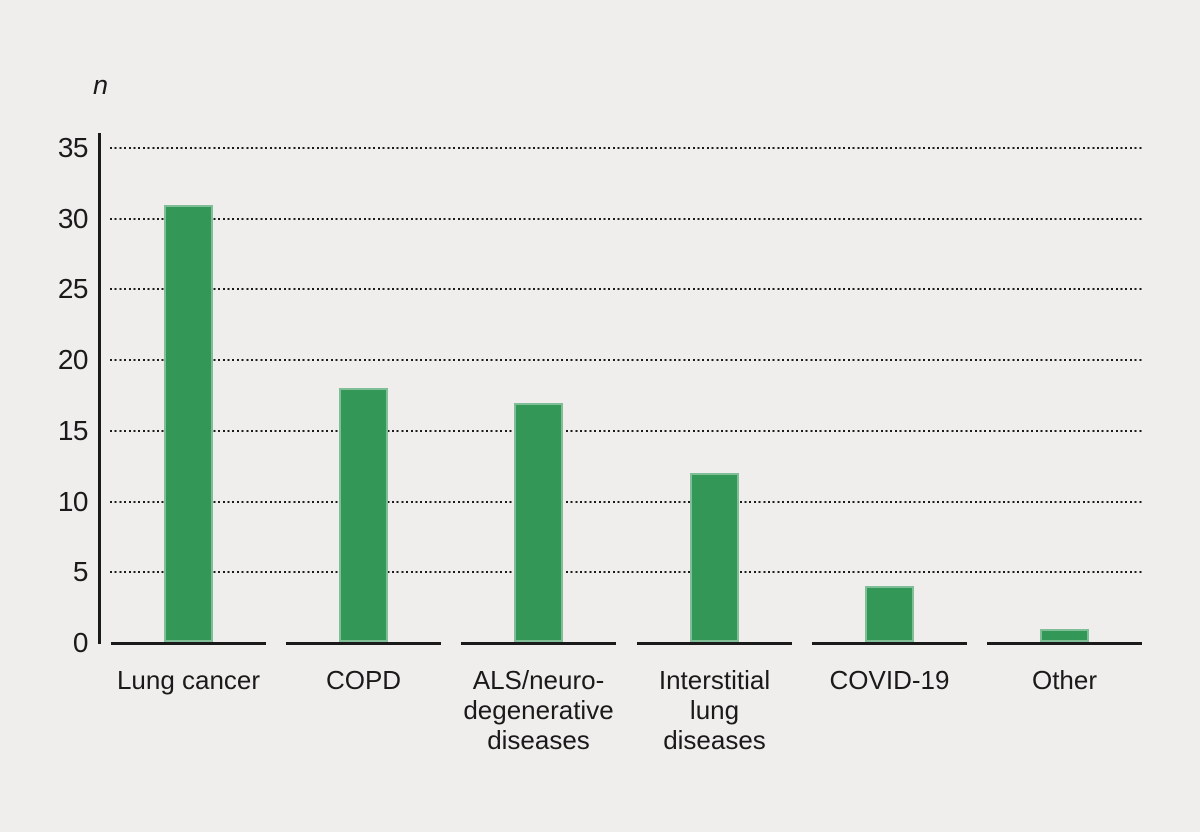  I want to click on x-tick-label-line: degenerative, so click(538, 710).